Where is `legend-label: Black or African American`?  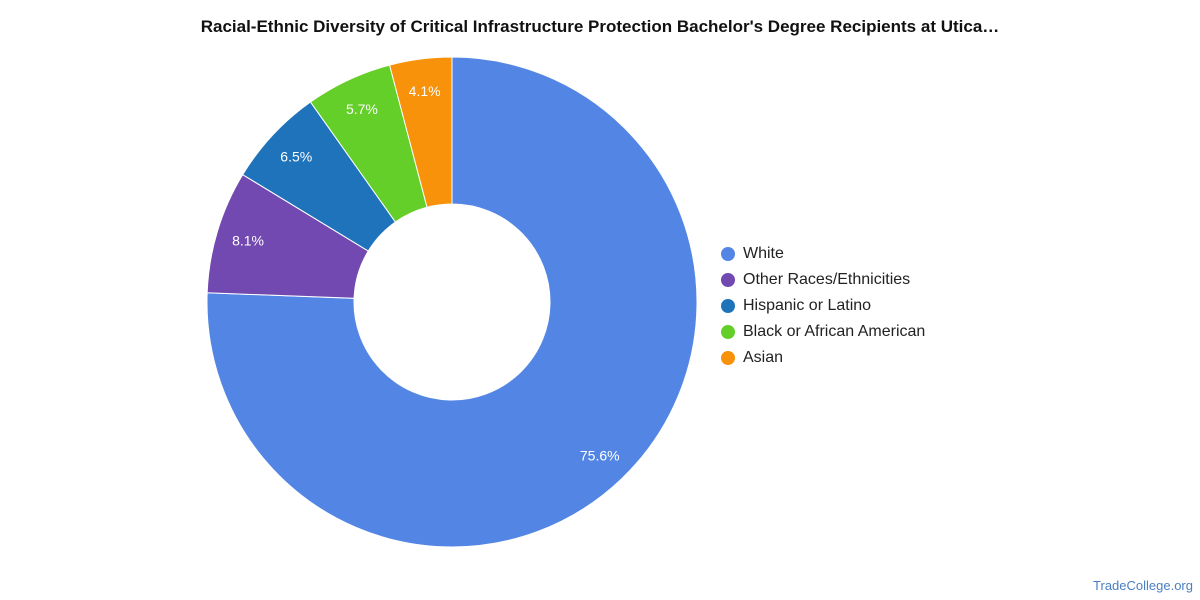 legend-label: Black or African American is located at coordinates (834, 331).